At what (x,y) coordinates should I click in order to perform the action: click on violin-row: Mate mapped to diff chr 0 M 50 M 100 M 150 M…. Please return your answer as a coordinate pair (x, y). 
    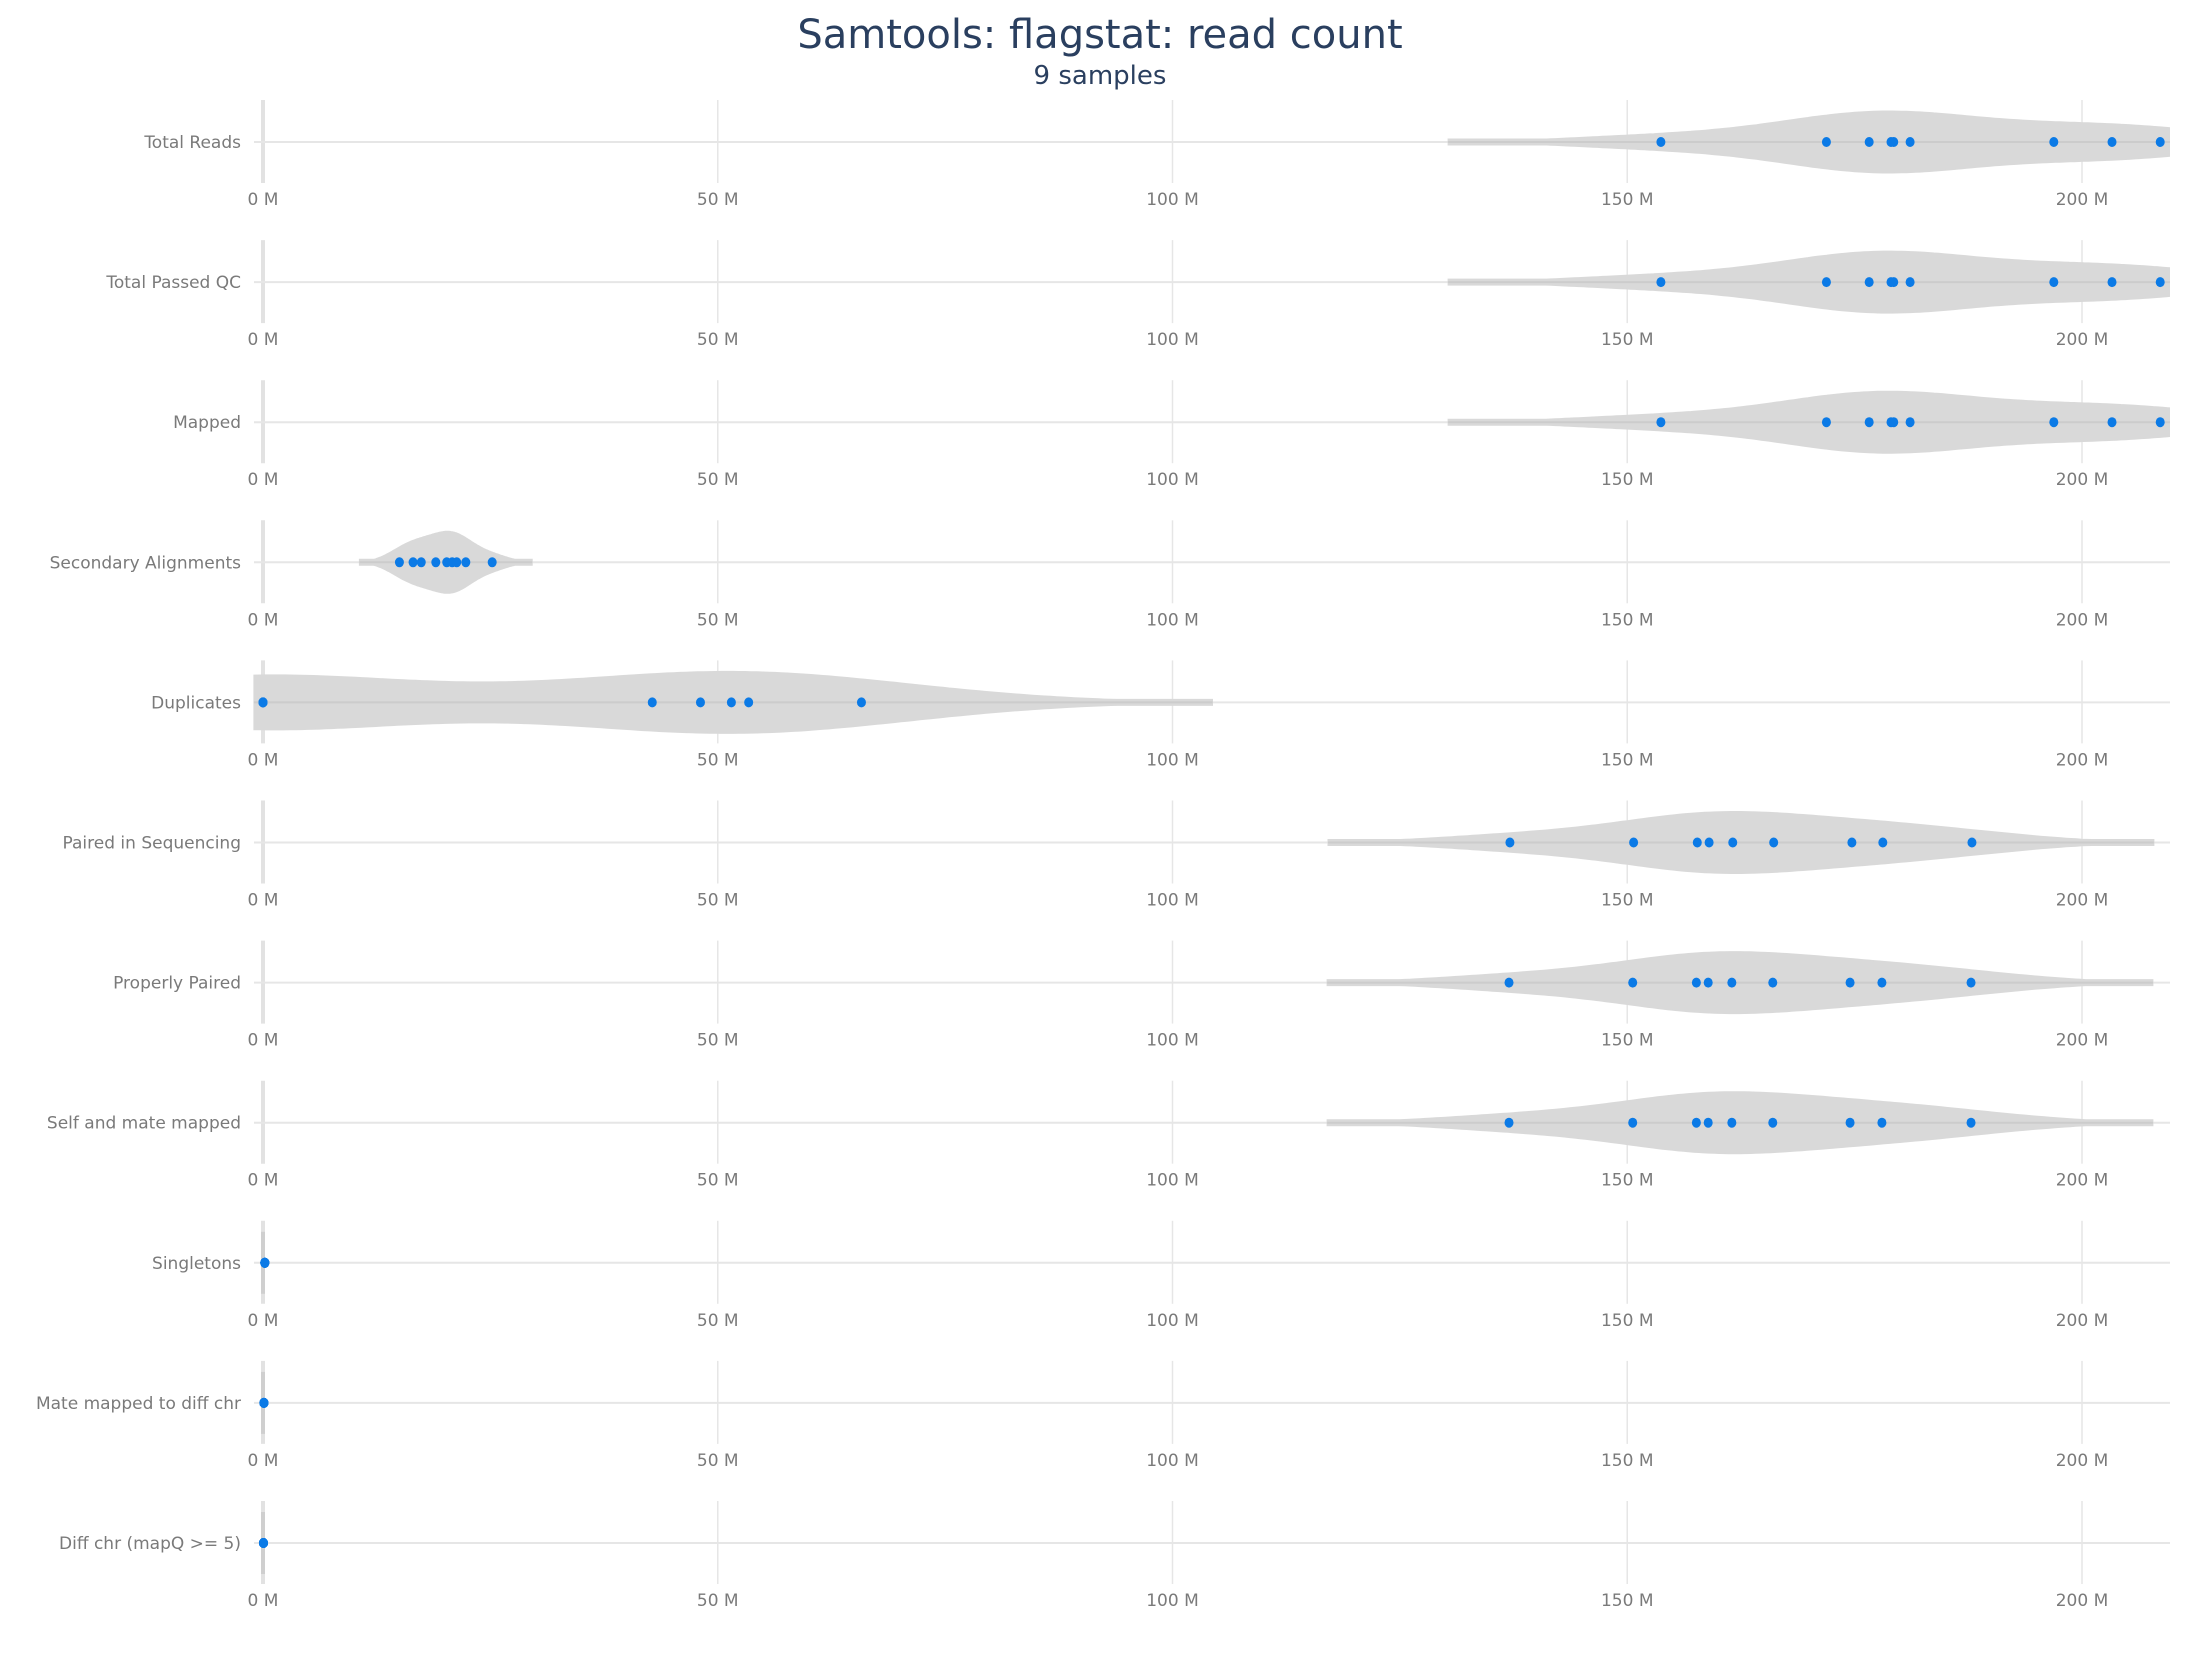
    Looking at the image, I should click on (1103, 1415).